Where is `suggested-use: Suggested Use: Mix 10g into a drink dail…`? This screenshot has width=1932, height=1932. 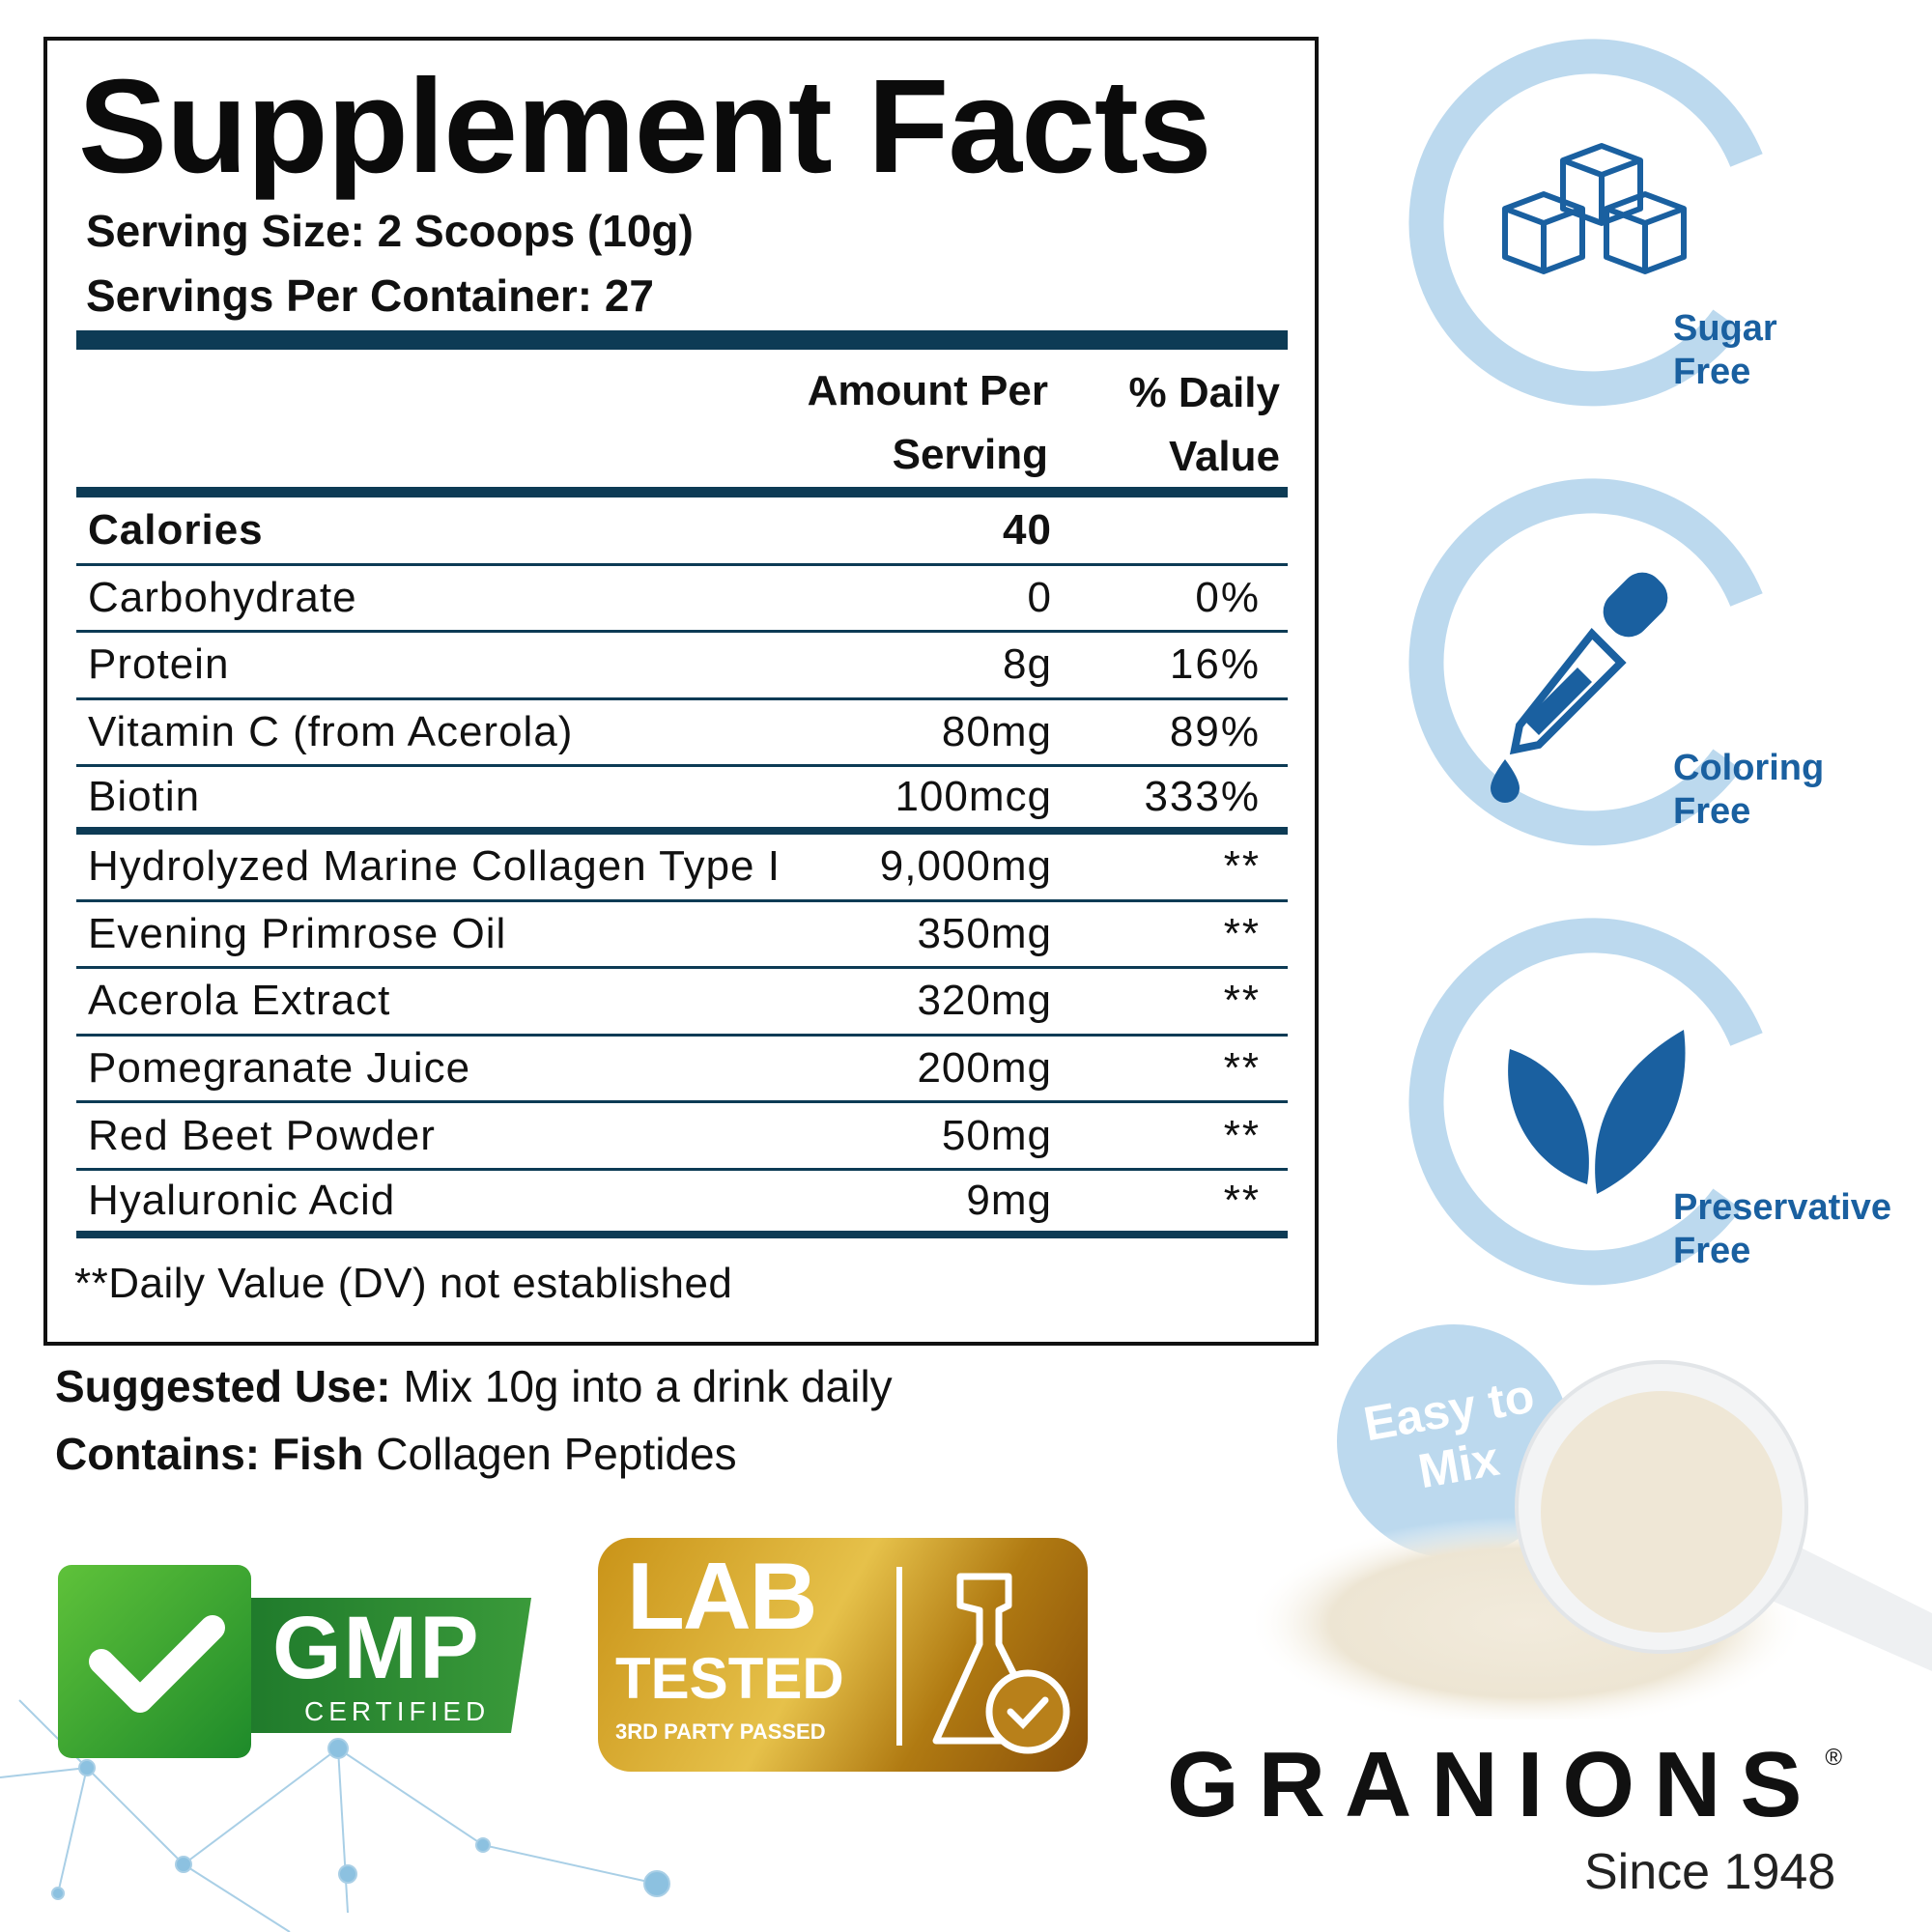
suggested-use: Suggested Use: Mix 10g into a drink dail… is located at coordinates (474, 1386).